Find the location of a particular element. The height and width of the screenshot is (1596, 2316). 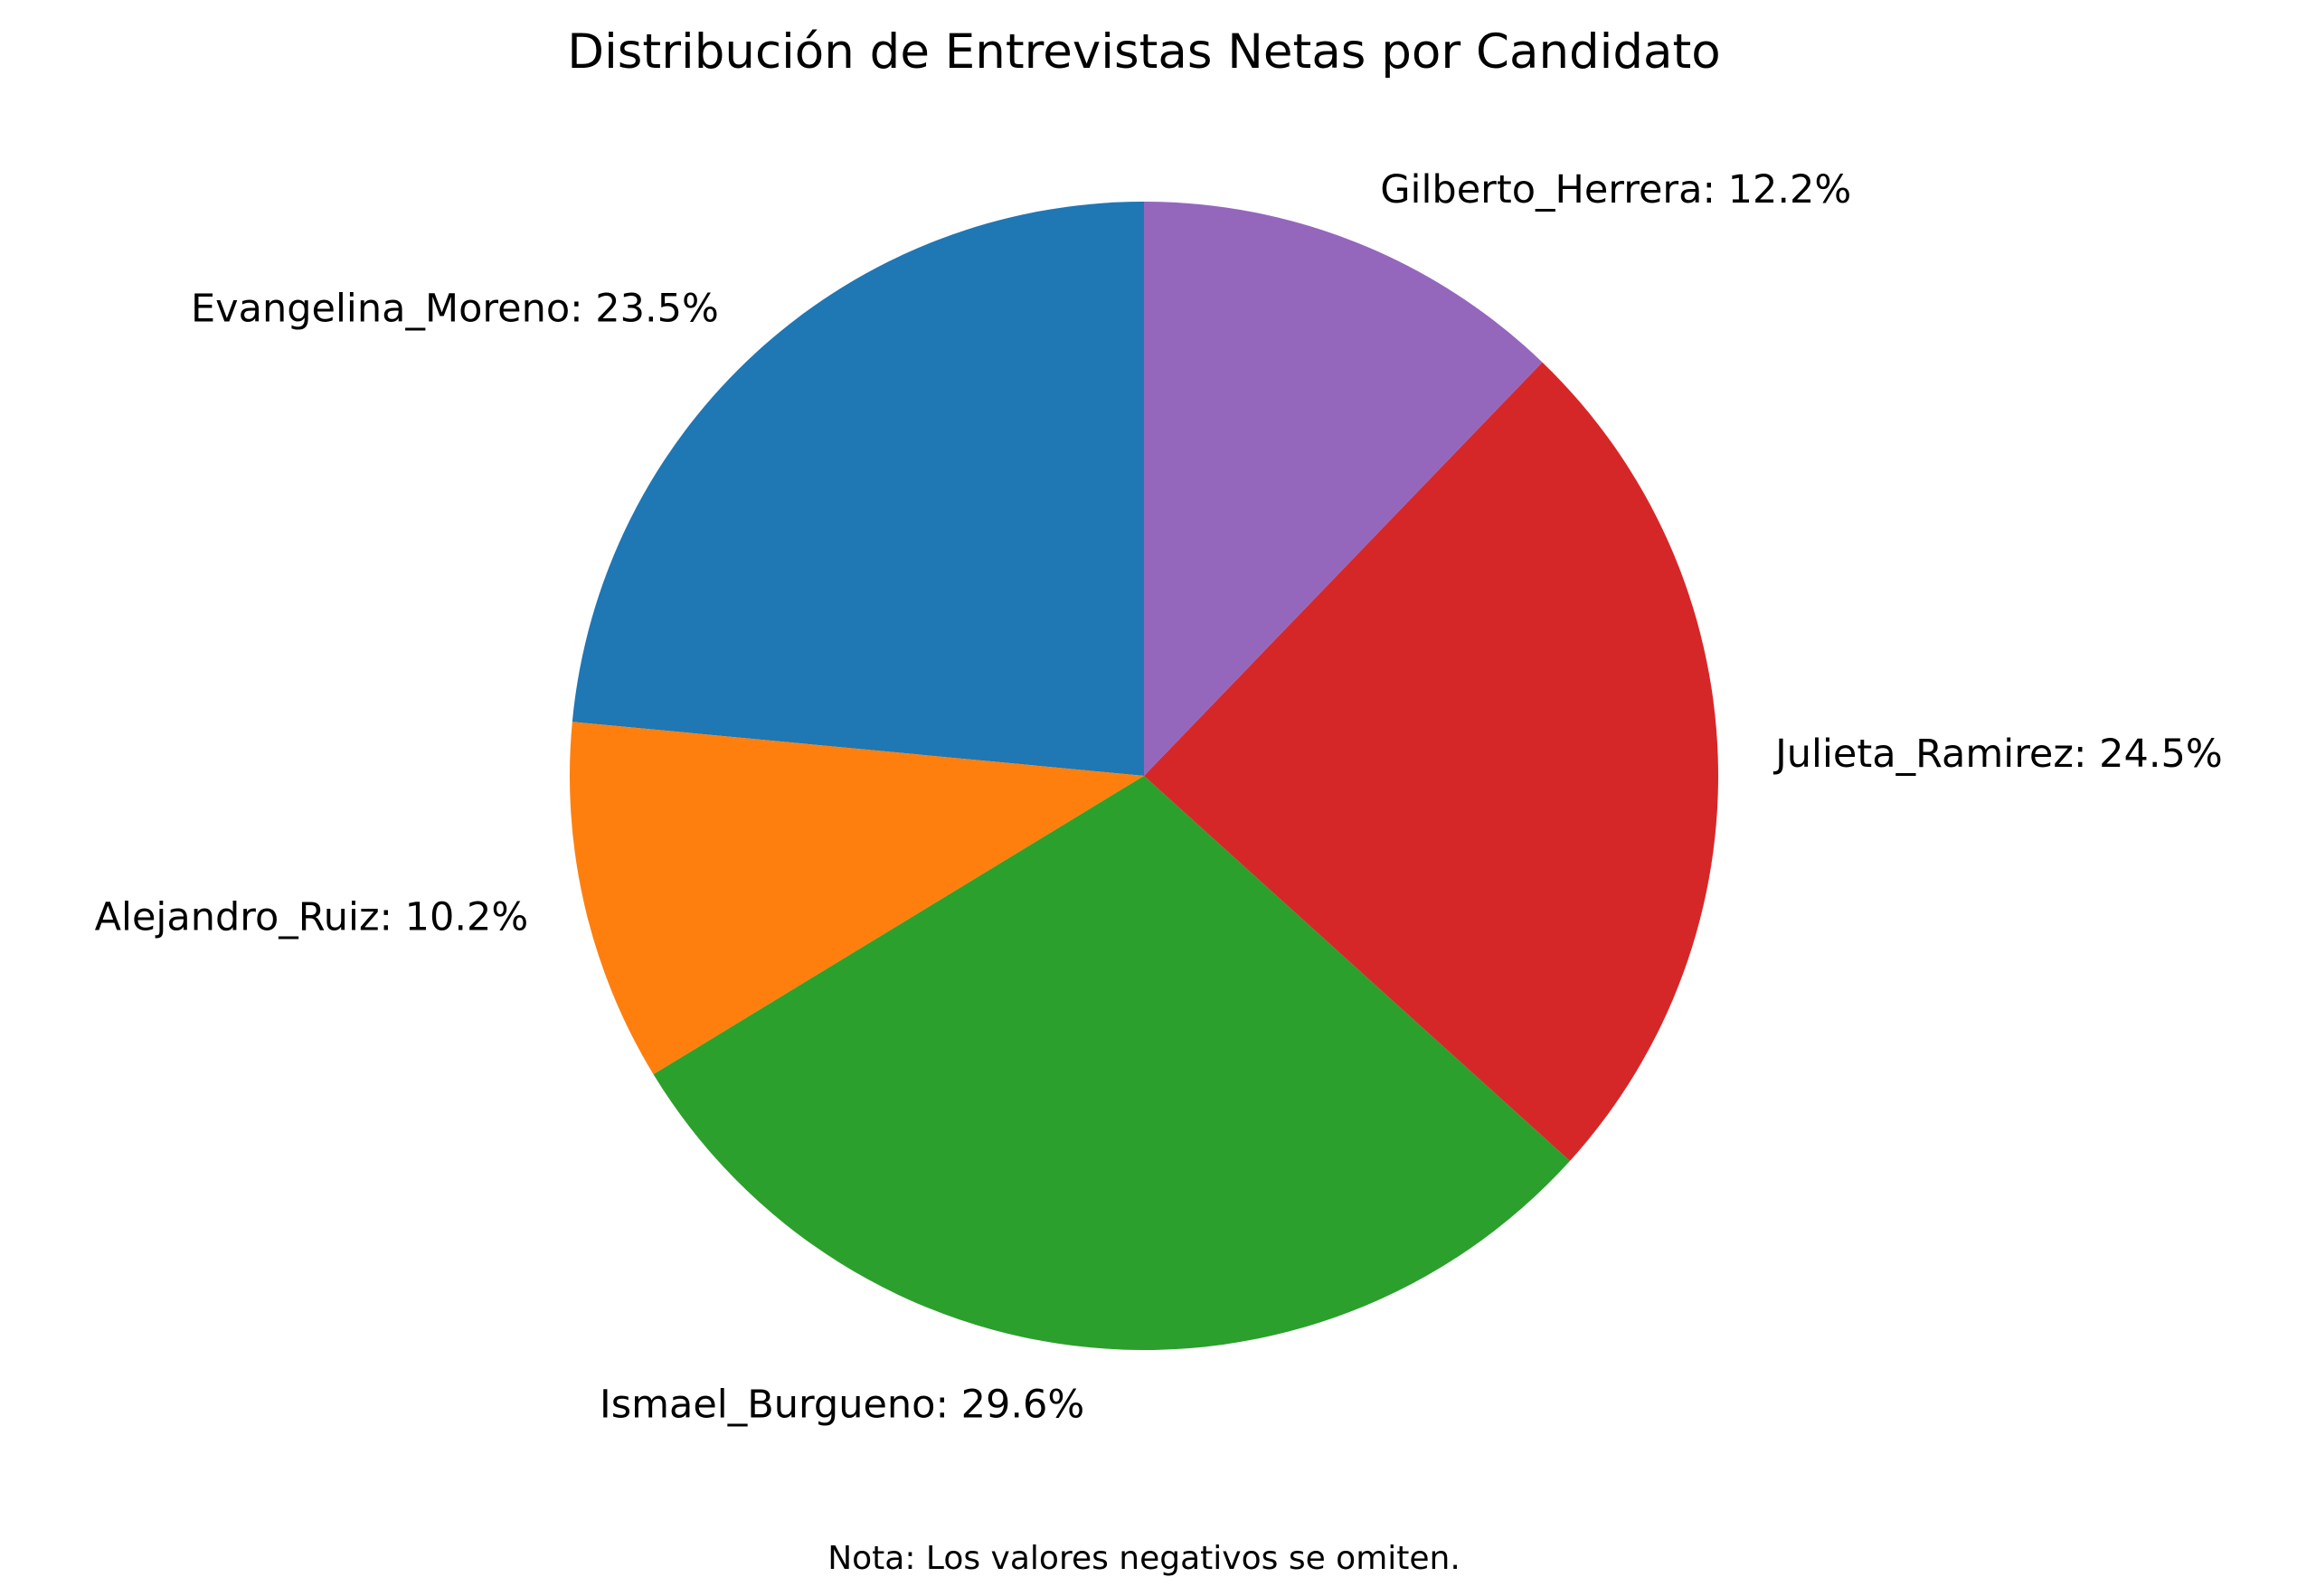

pie-slice-julieta-ramirez is located at coordinates (1431, 762).